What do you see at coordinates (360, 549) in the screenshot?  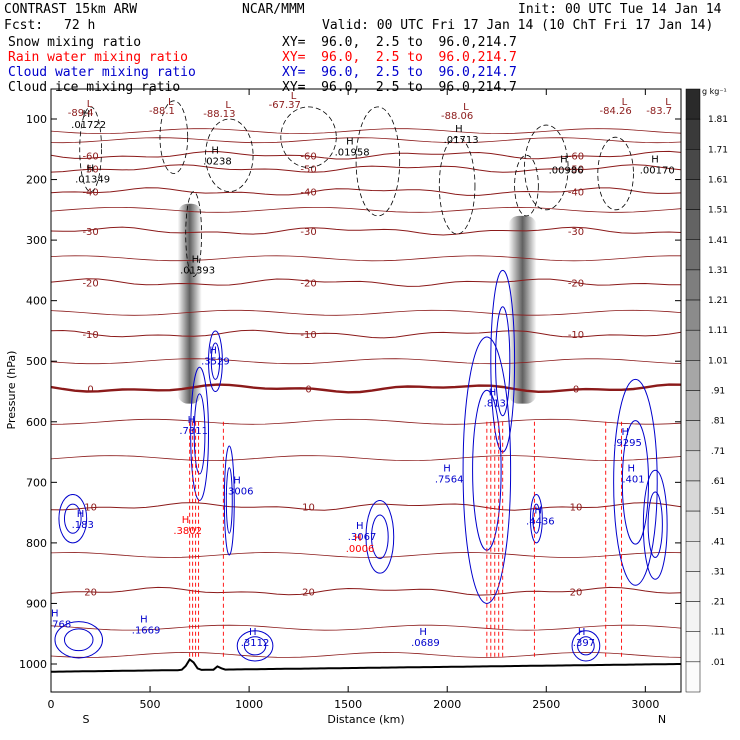 I see `rain-max-label: .0006` at bounding box center [360, 549].